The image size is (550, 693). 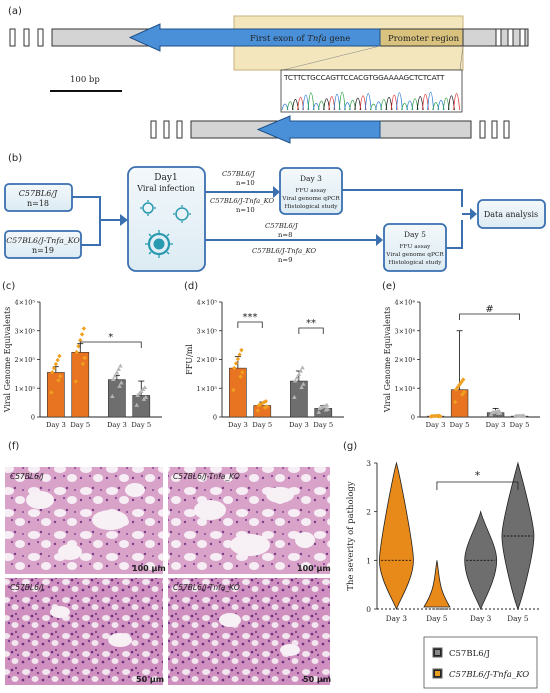 I want to click on panel-a-label: (a), so click(x=15, y=11).